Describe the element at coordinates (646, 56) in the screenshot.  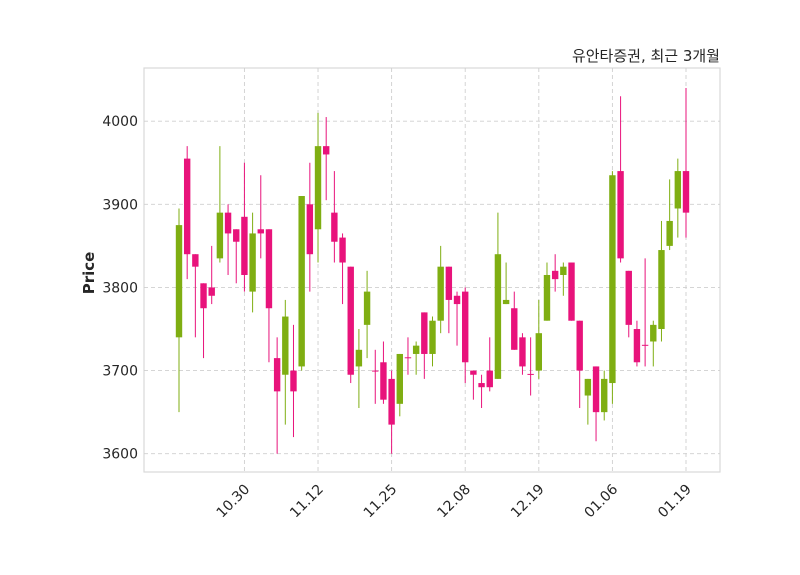
I see `chart-title: 유안타증권, 최근 3개월` at that location.